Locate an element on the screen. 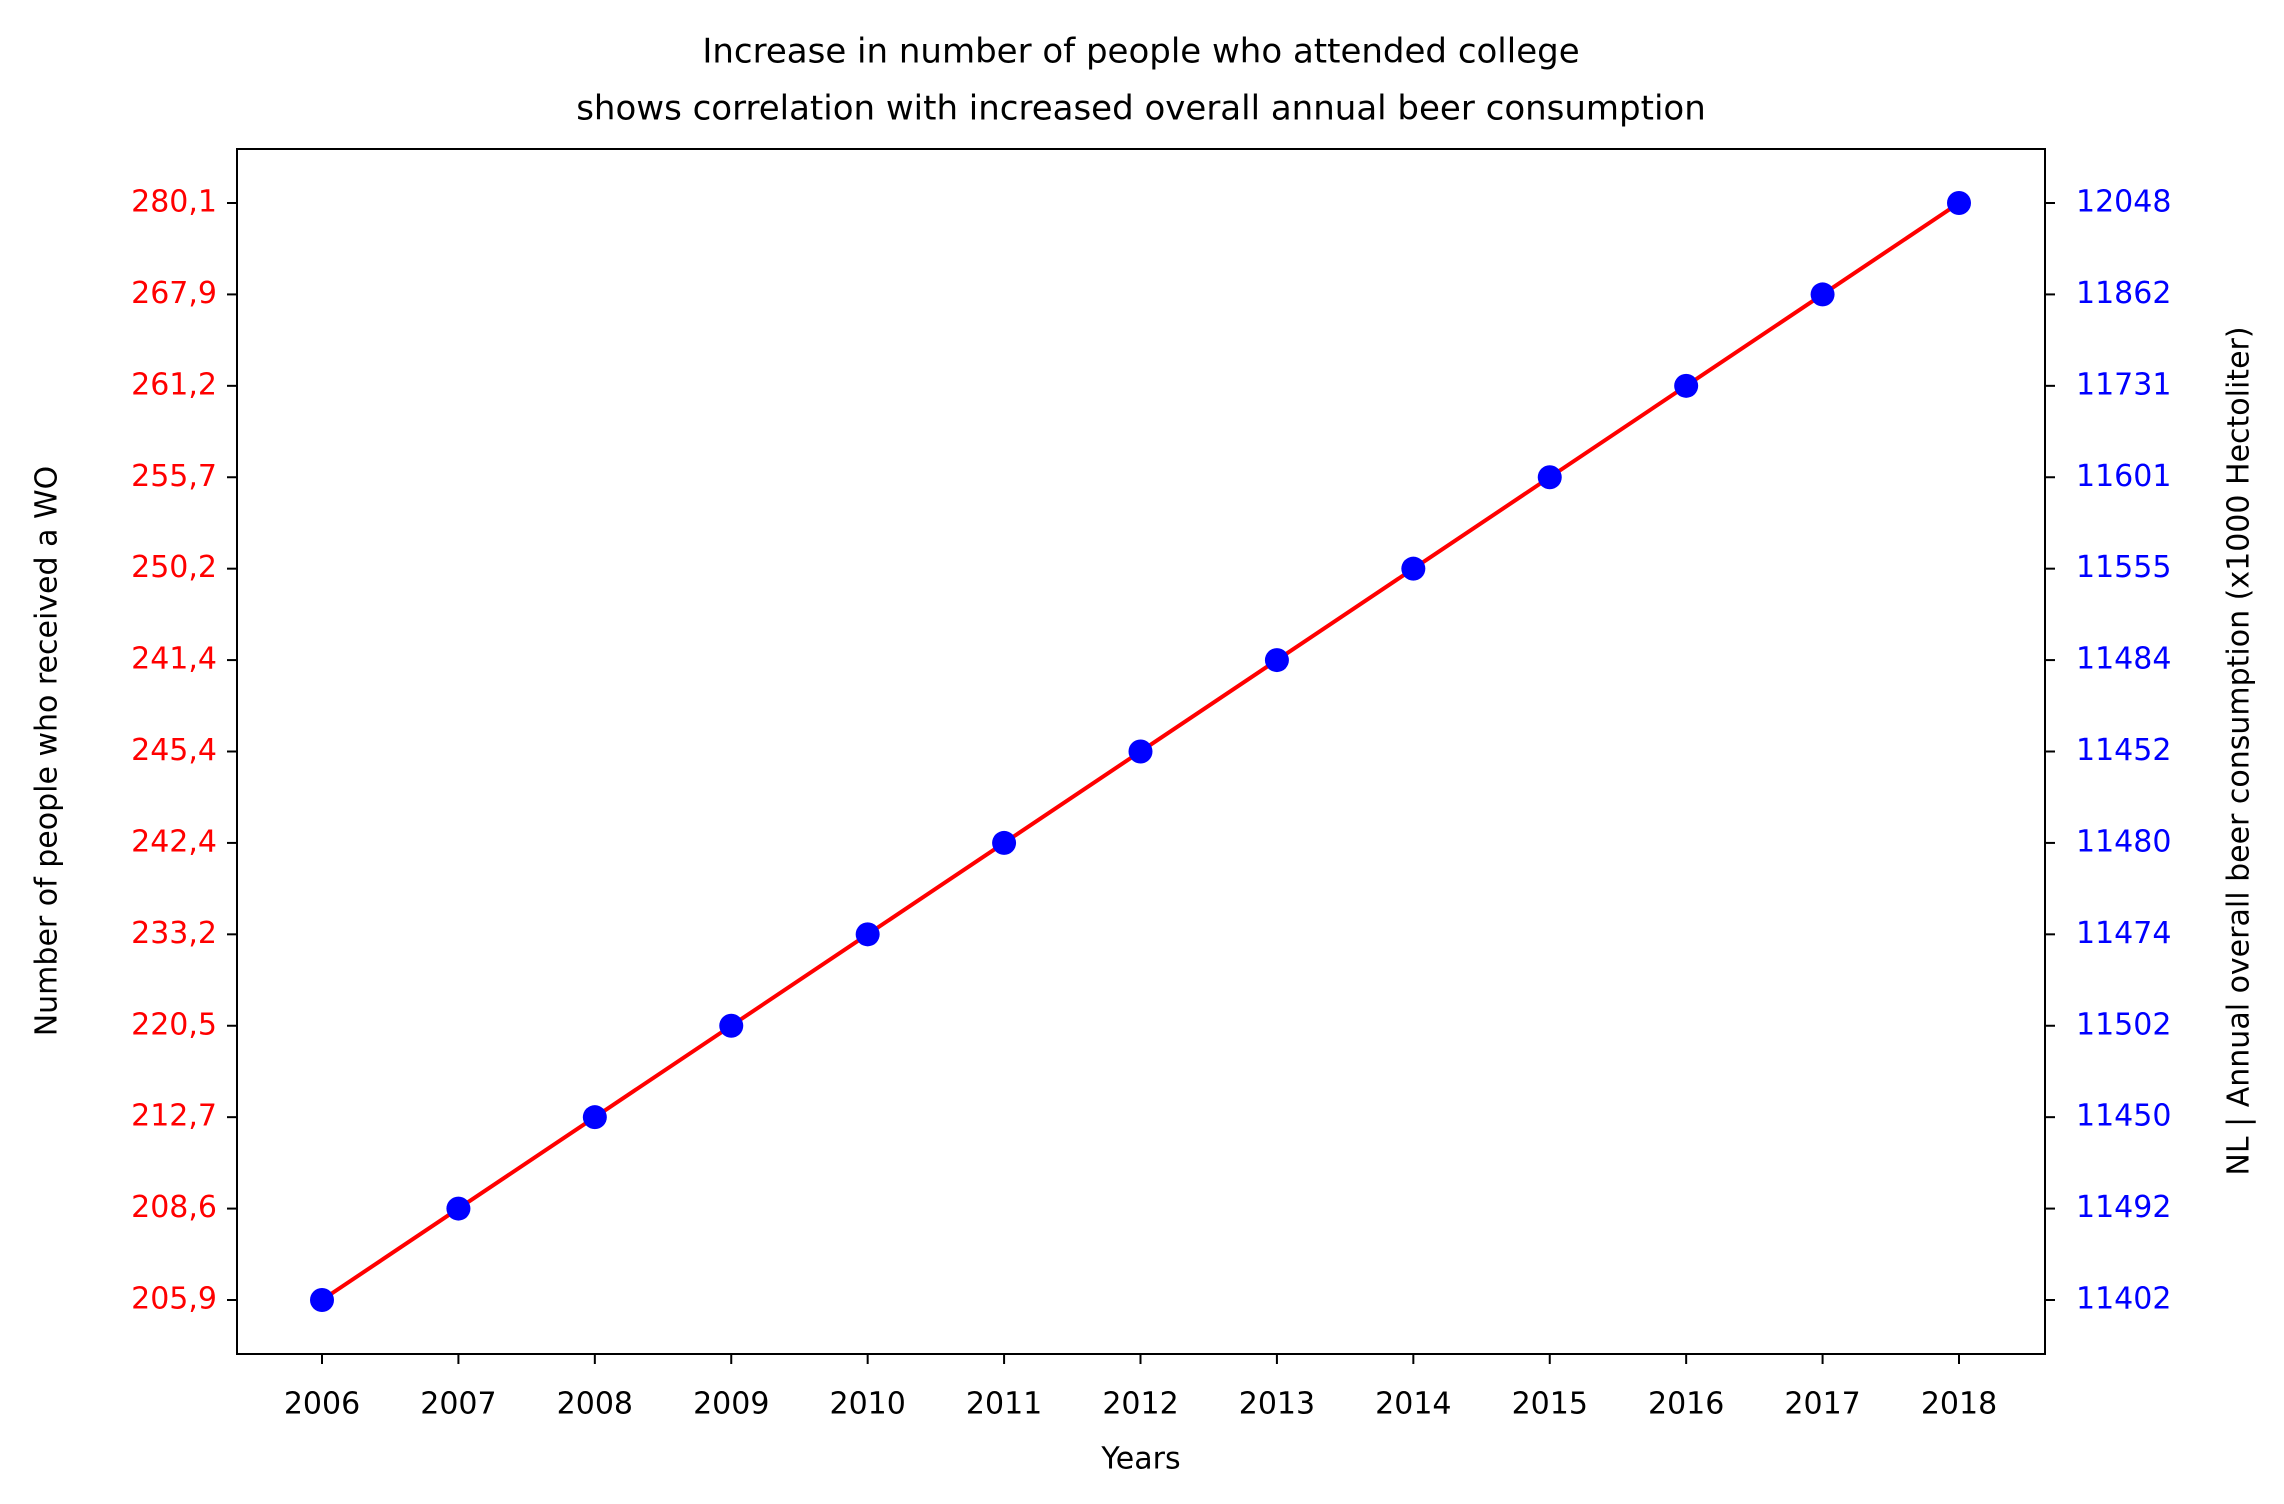  x-tick-label: 2006 is located at coordinates (322, 1404).